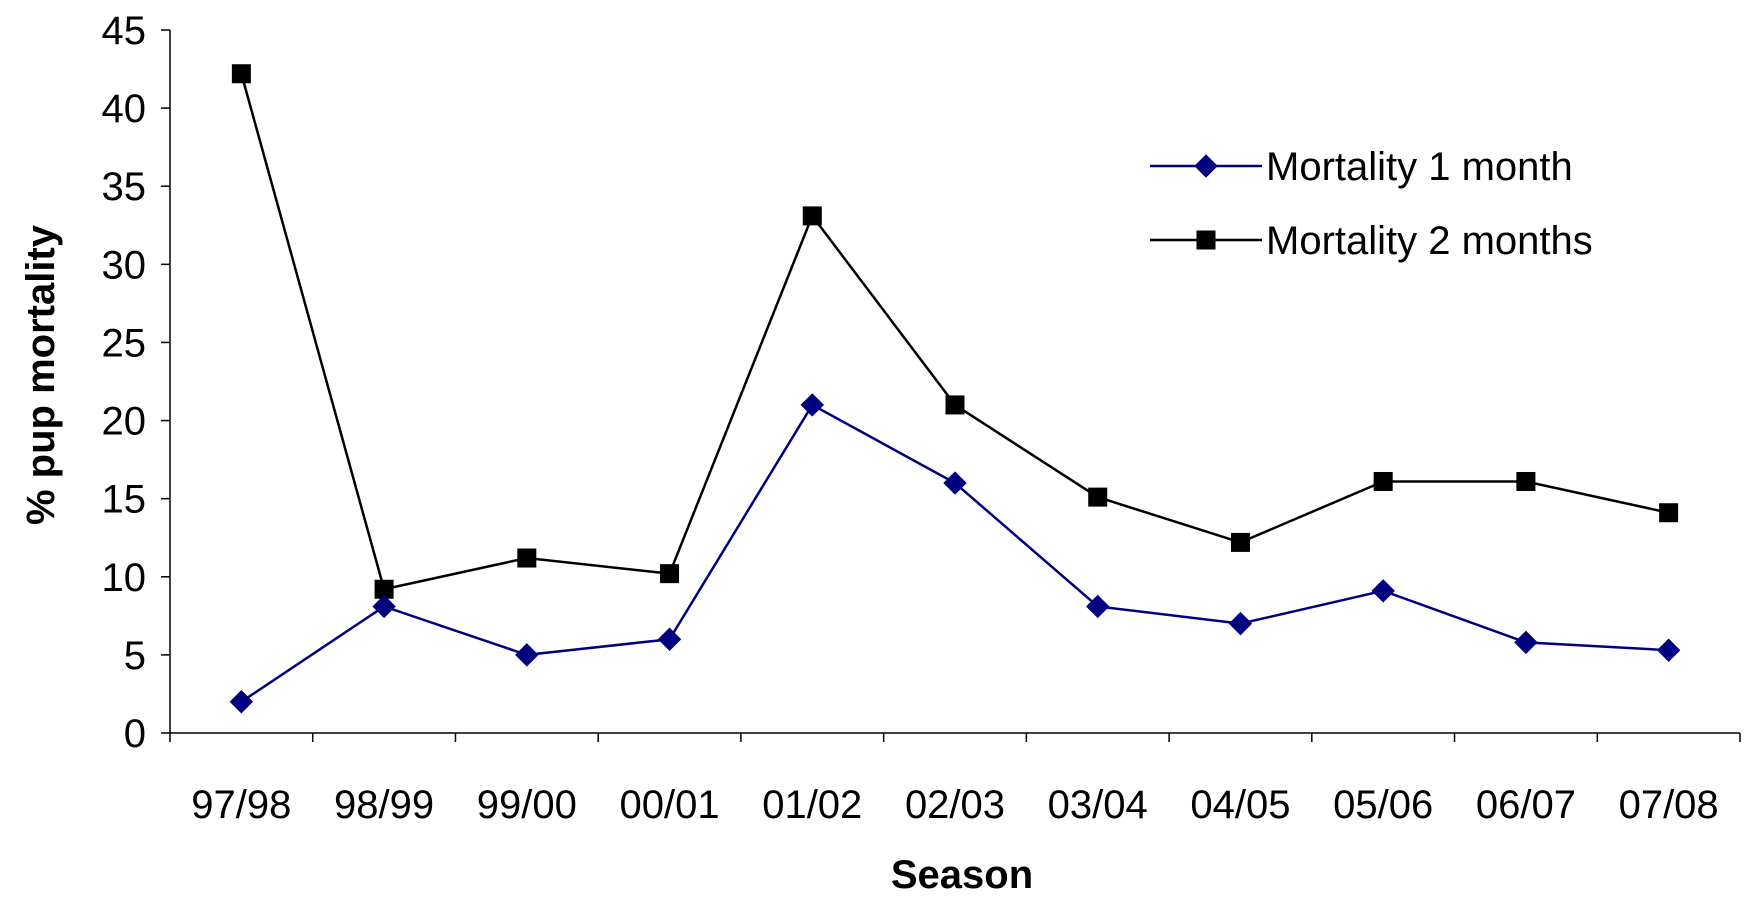 This screenshot has height=912, width=1747. What do you see at coordinates (955, 805) in the screenshot?
I see `x-tick-label: 02/03` at bounding box center [955, 805].